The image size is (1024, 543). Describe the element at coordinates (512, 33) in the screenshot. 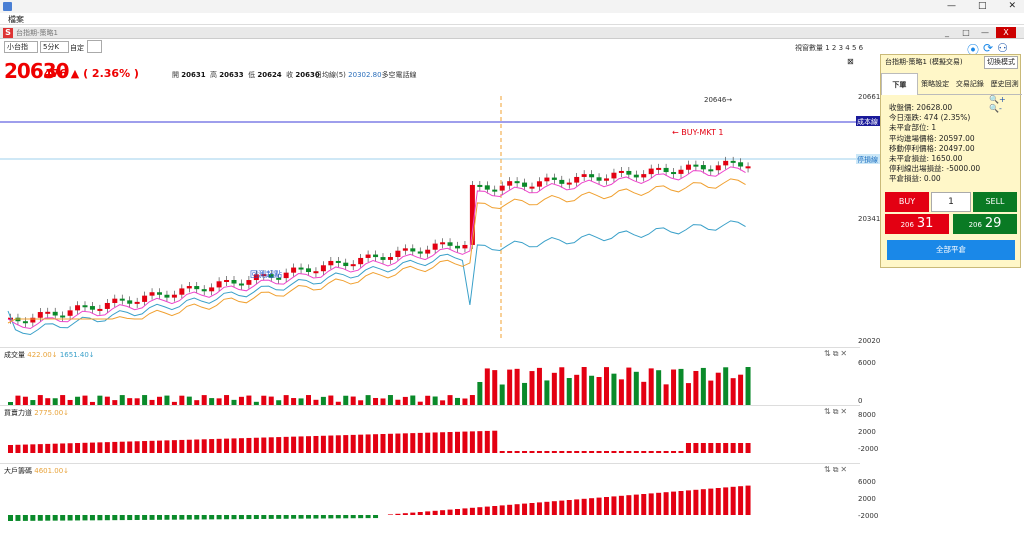

I see `inner-title-bar: S 台指期-策略1 _ □ — X` at that location.